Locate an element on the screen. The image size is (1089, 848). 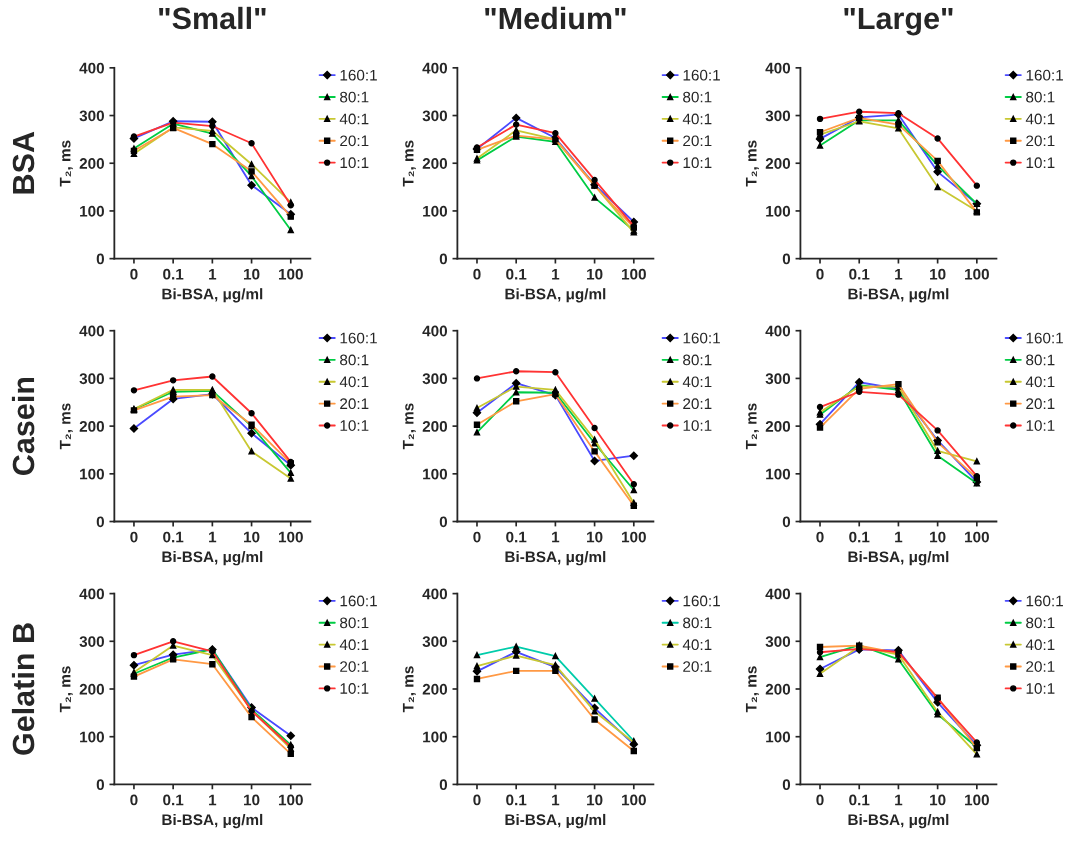
text: Casein is located at coordinates (23, 426).